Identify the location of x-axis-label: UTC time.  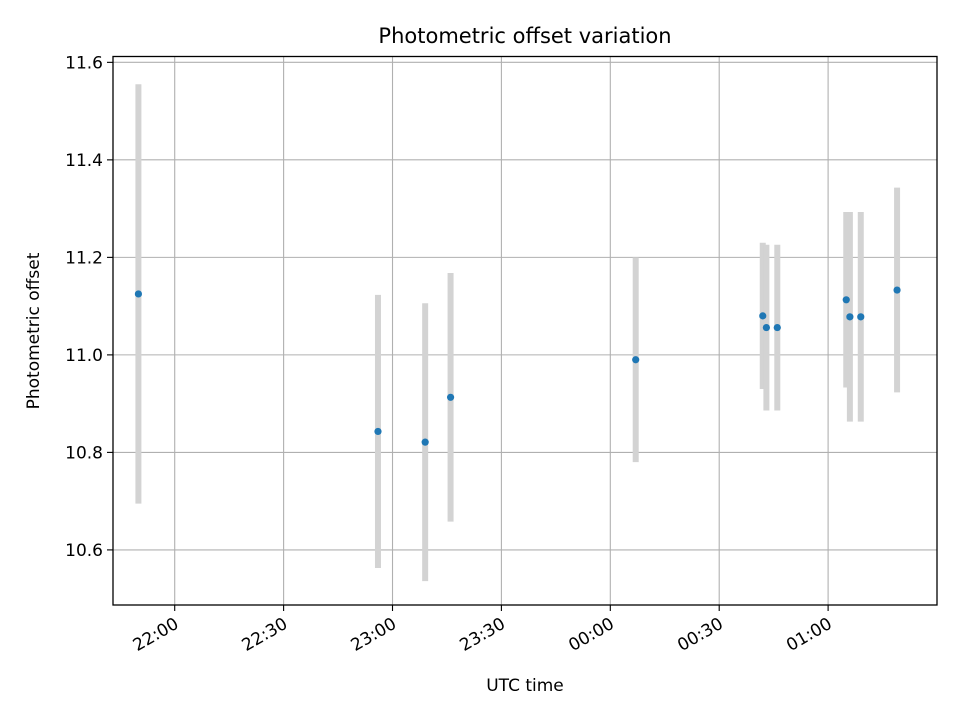
(525, 686).